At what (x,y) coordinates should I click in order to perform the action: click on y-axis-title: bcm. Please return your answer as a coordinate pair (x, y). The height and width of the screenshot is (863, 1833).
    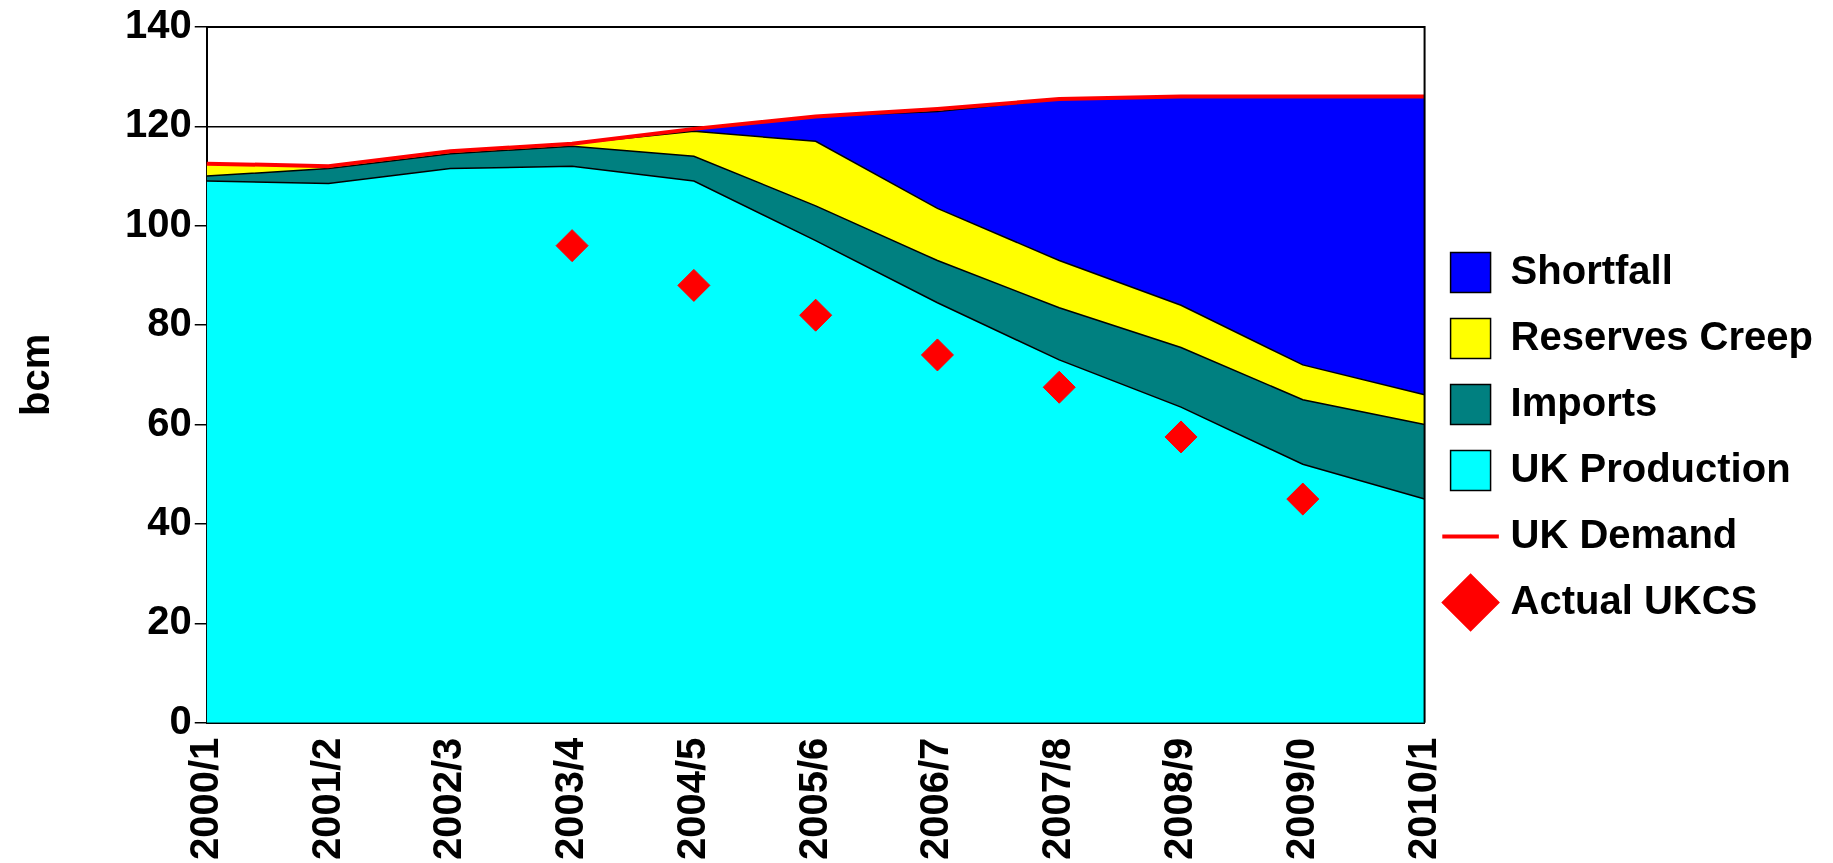
    Looking at the image, I should click on (35, 374).